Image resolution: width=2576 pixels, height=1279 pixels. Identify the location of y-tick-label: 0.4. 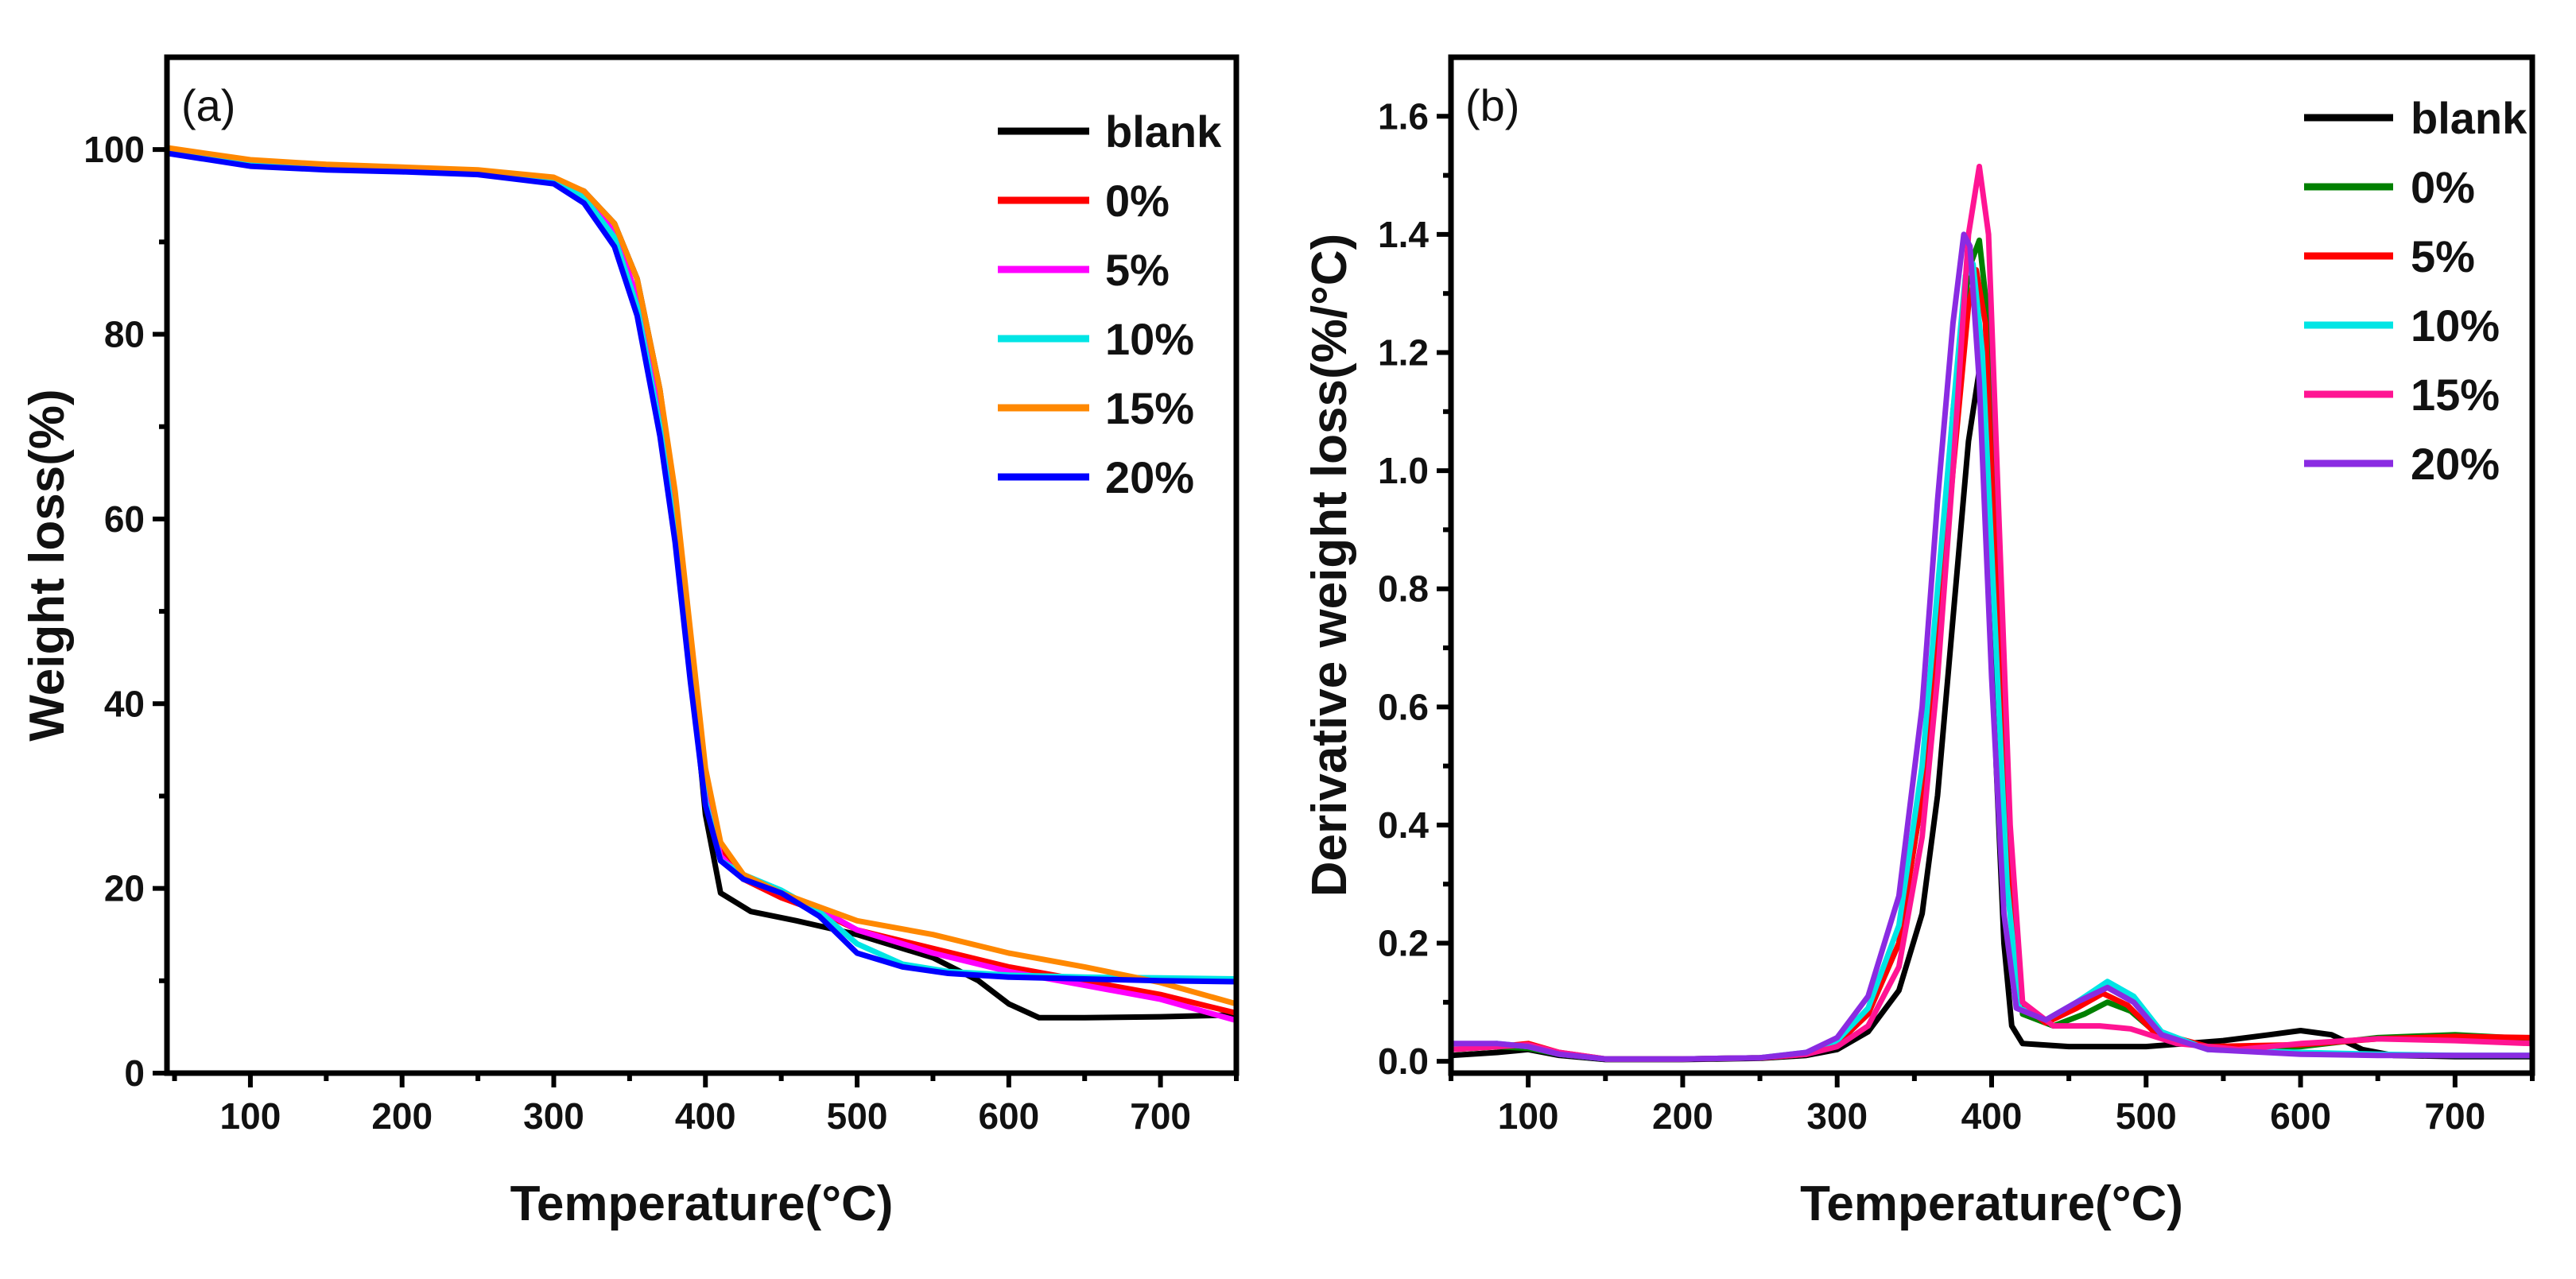
(1404, 825).